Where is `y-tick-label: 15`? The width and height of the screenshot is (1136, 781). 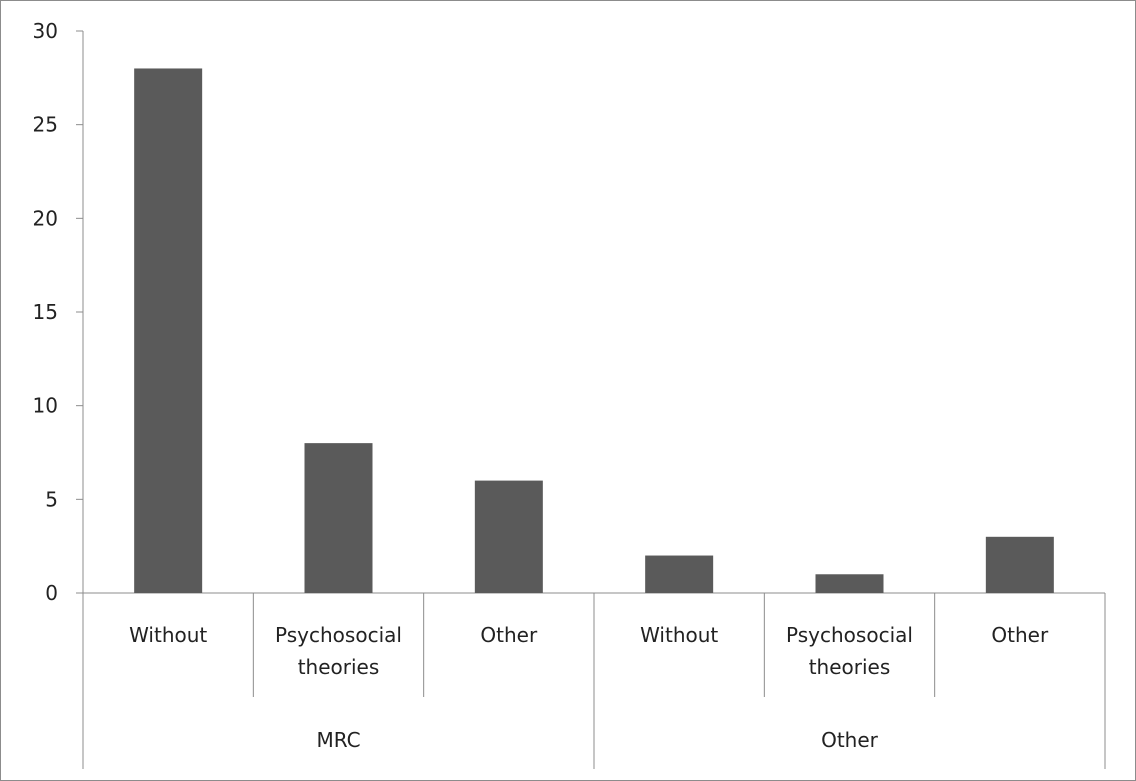 y-tick-label: 15 is located at coordinates (45, 312).